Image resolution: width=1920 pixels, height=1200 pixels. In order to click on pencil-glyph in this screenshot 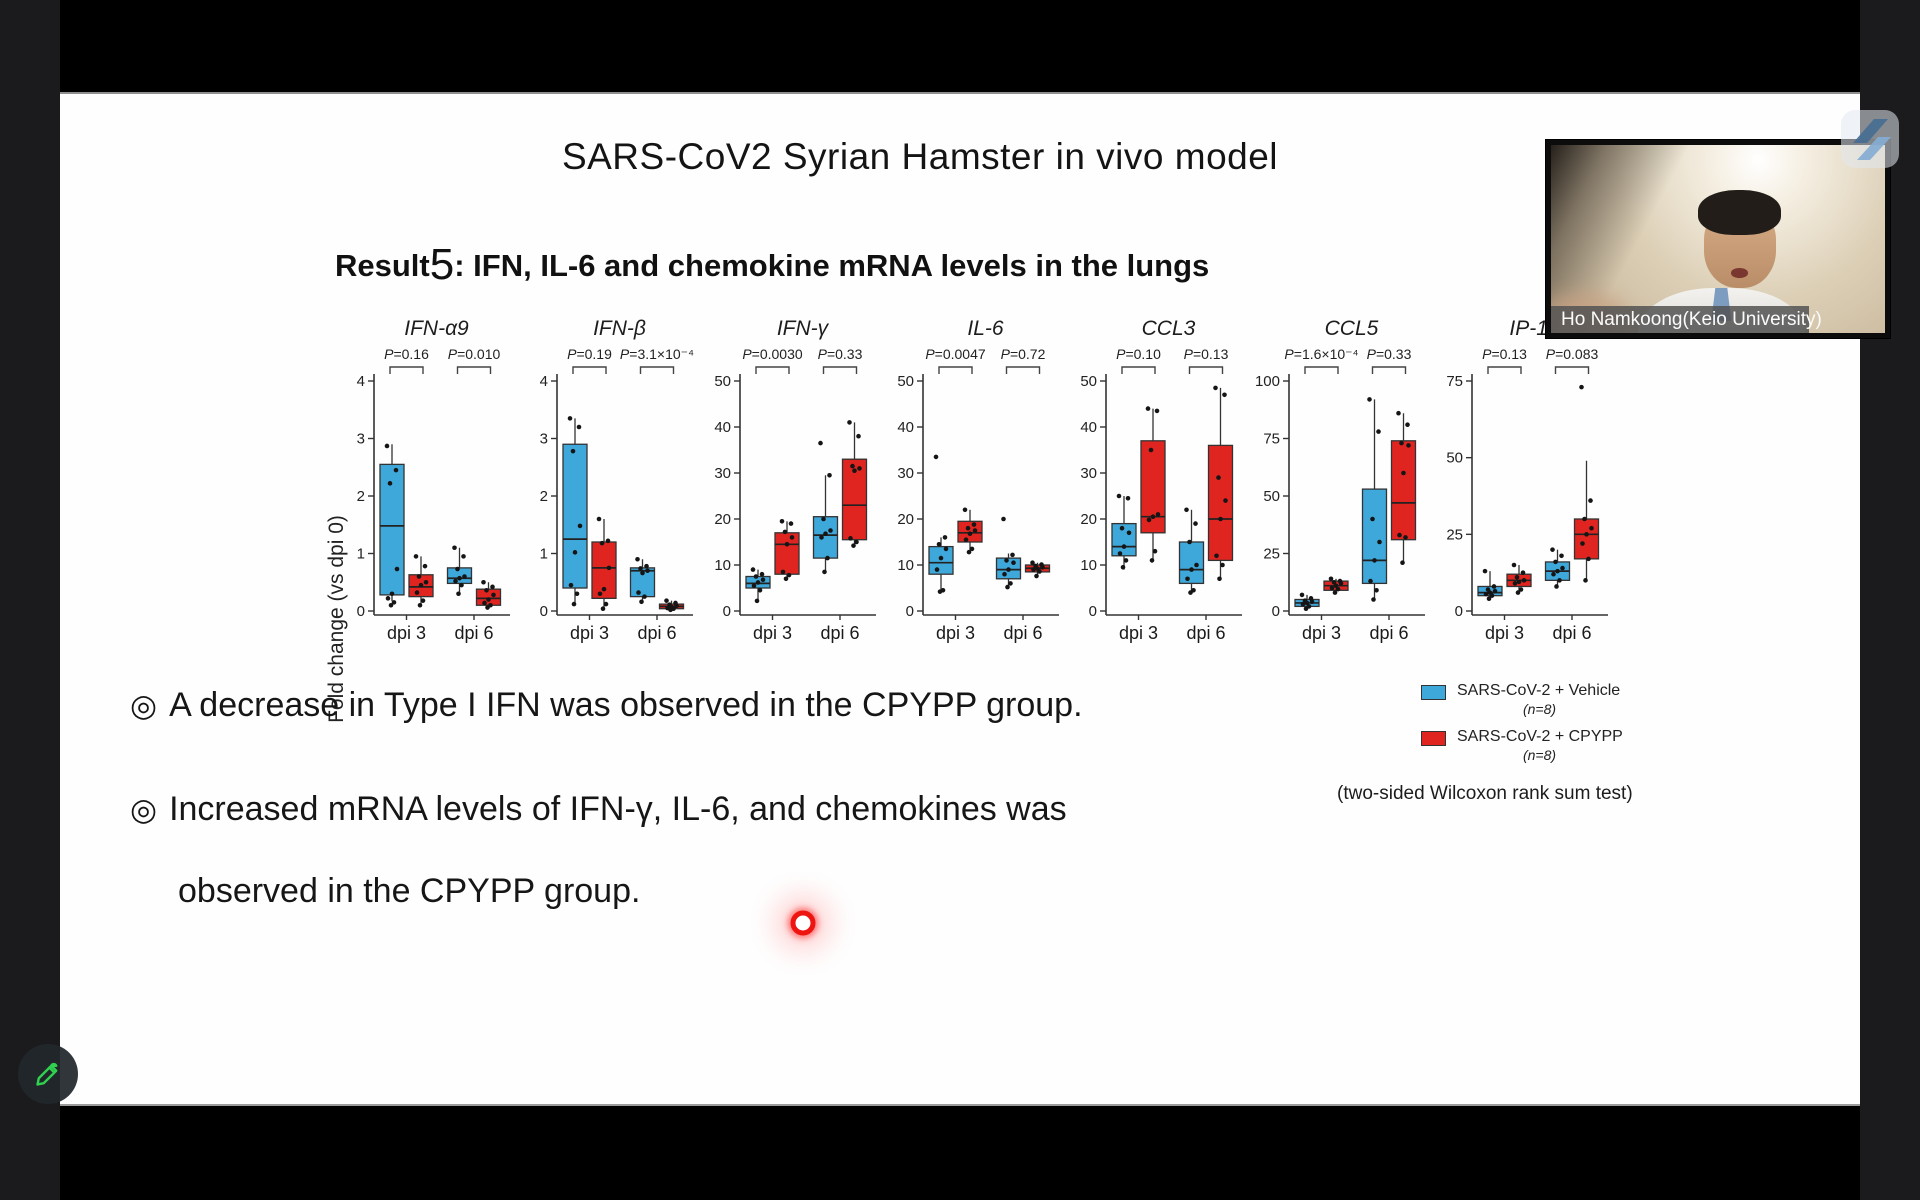, I will do `click(1872, 139)`.